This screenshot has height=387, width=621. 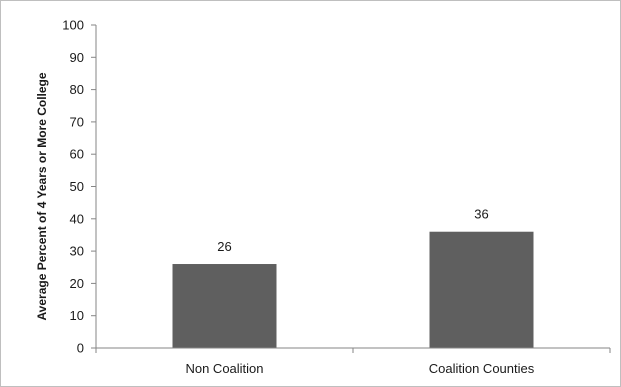 I want to click on y-tick-label: 50, so click(x=77, y=186).